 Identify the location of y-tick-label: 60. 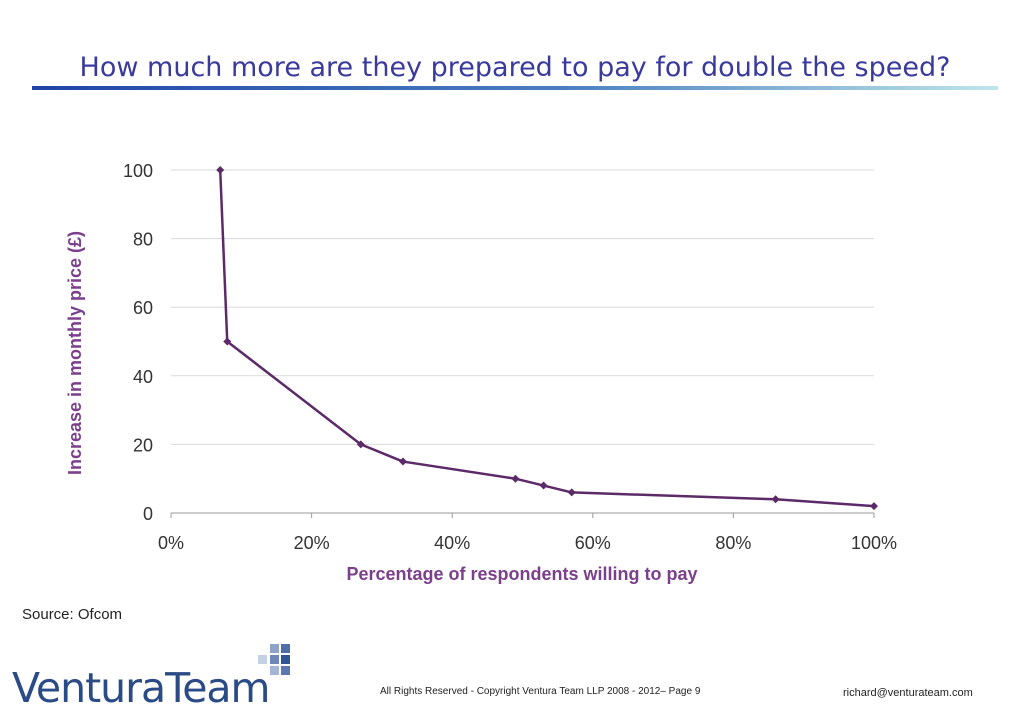
(143, 308).